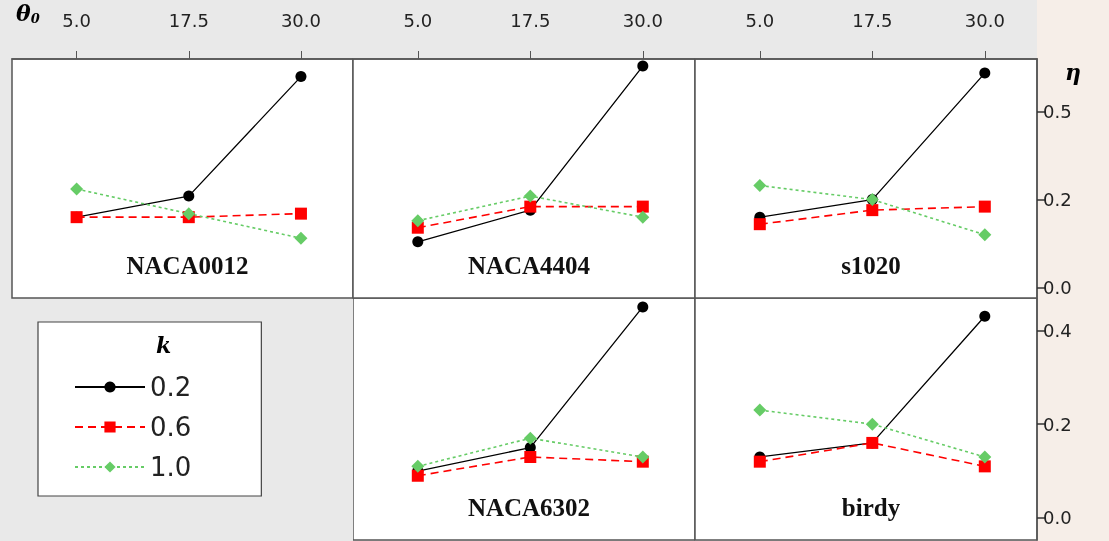 This screenshot has height=541, width=1109. What do you see at coordinates (171, 427) in the screenshot?
I see `legend-label: 0.6` at bounding box center [171, 427].